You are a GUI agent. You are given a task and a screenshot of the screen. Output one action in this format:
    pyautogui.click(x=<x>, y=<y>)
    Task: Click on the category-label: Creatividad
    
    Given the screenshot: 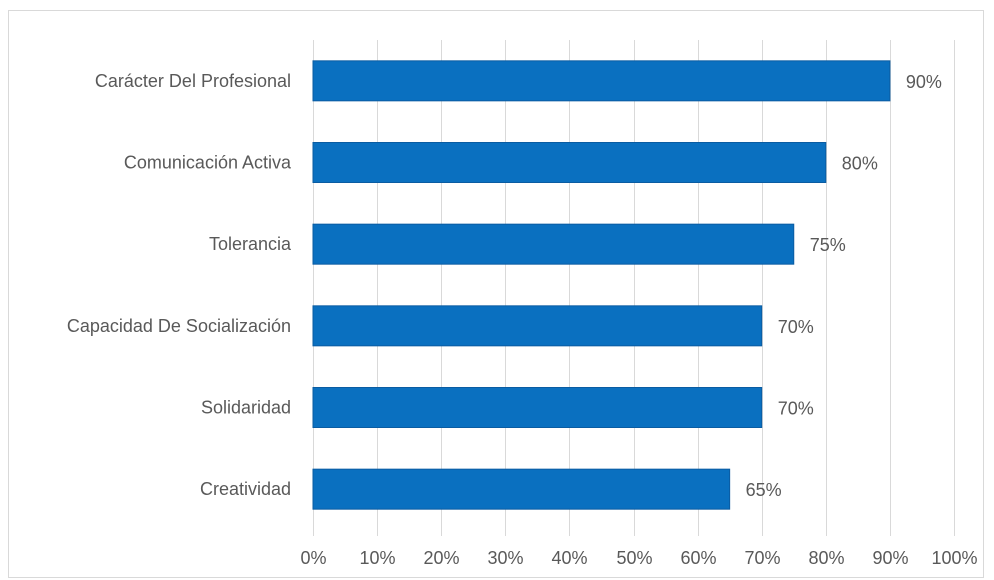 What is the action you would take?
    pyautogui.click(x=245, y=489)
    